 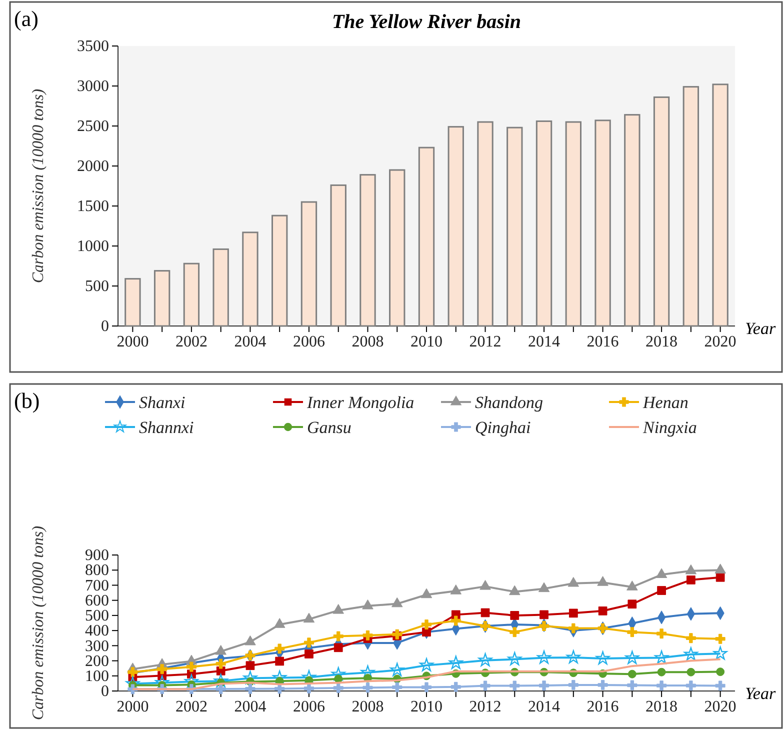 What do you see at coordinates (97, 571) in the screenshot?
I see `y-tick-label: 800` at bounding box center [97, 571].